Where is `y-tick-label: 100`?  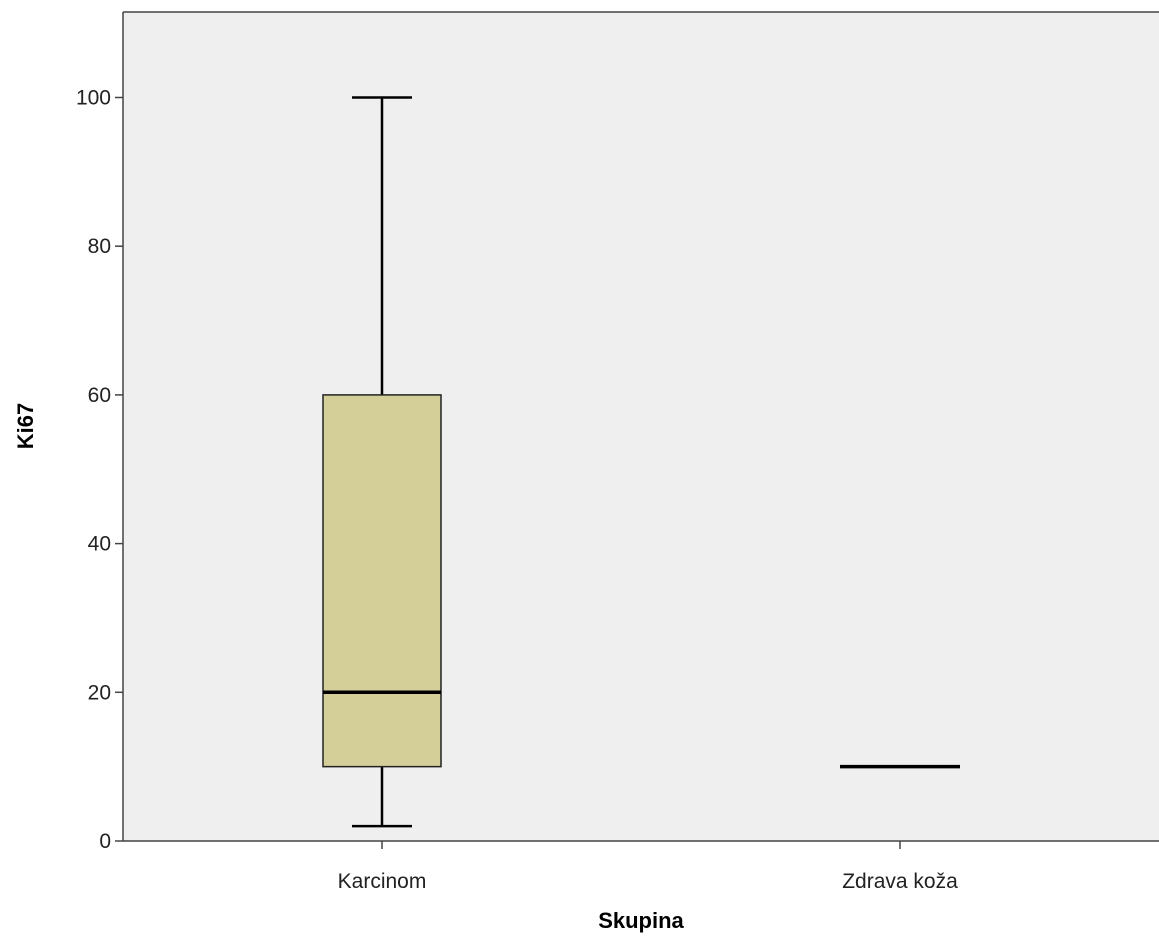
y-tick-label: 100 is located at coordinates (93, 98).